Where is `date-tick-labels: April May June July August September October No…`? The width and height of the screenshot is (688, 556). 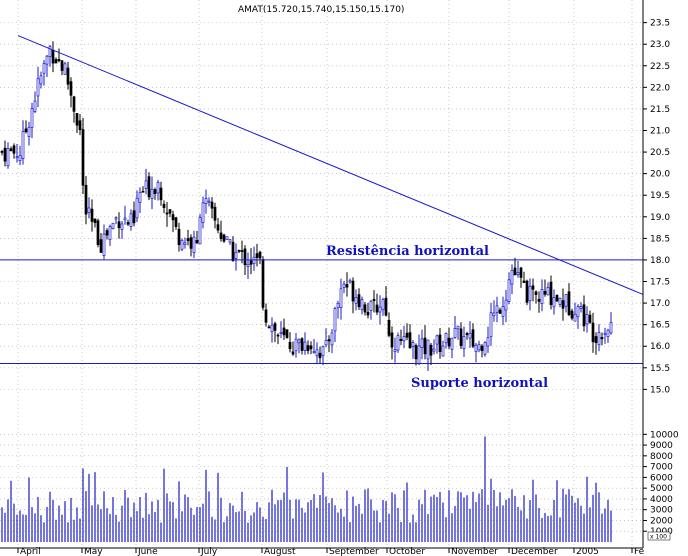
date-tick-labels: April May June July August September October No… is located at coordinates (331, 551).